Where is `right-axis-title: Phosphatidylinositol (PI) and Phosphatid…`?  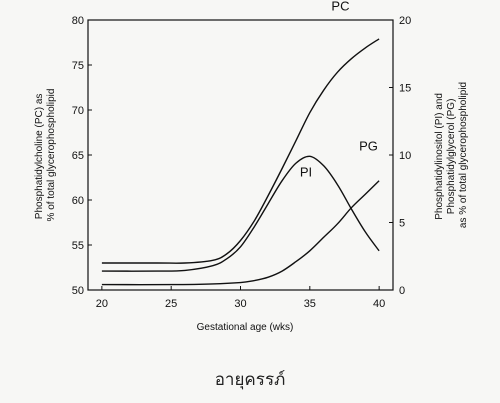 right-axis-title: Phosphatidylinositol (PI) and Phosphatid… is located at coordinates (451, 155).